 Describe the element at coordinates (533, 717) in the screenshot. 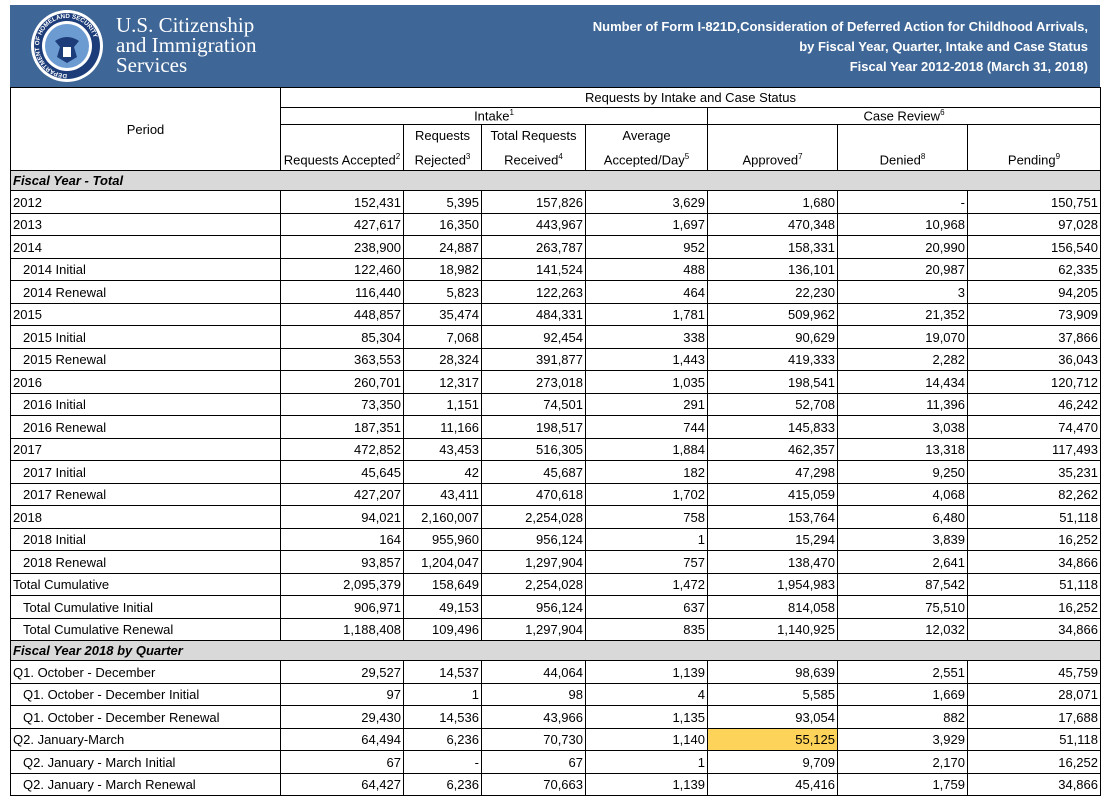

I see `cell-value: 43,966` at that location.